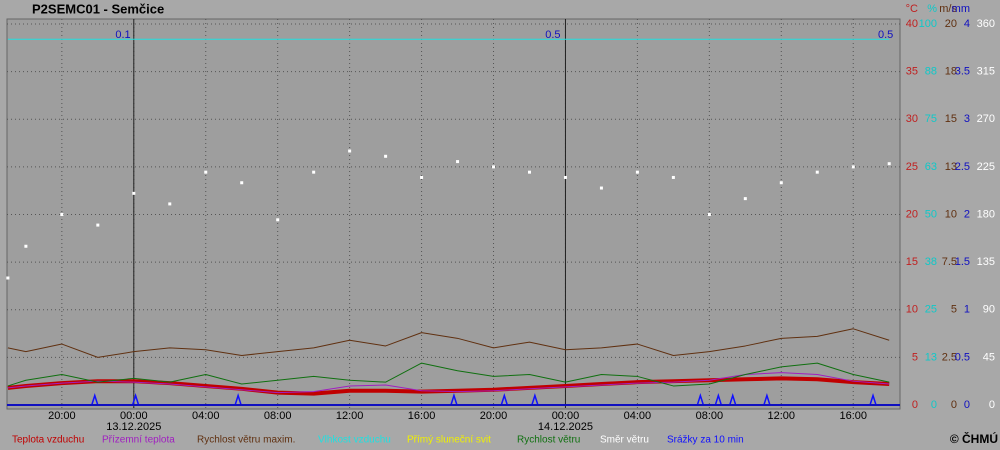 The width and height of the screenshot is (1000, 450). I want to click on y-tick-label: 40, so click(912, 24).